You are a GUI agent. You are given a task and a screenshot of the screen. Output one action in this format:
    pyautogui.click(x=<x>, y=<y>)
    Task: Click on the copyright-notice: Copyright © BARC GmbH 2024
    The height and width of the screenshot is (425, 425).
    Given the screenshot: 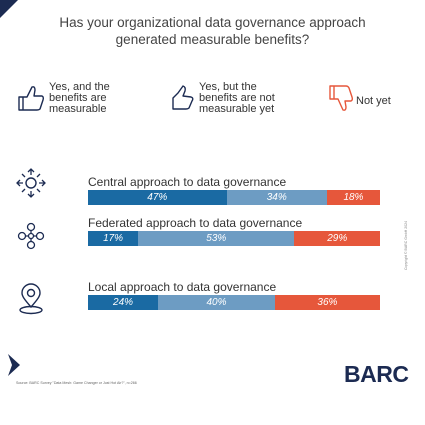 What is the action you would take?
    pyautogui.click(x=406, y=245)
    